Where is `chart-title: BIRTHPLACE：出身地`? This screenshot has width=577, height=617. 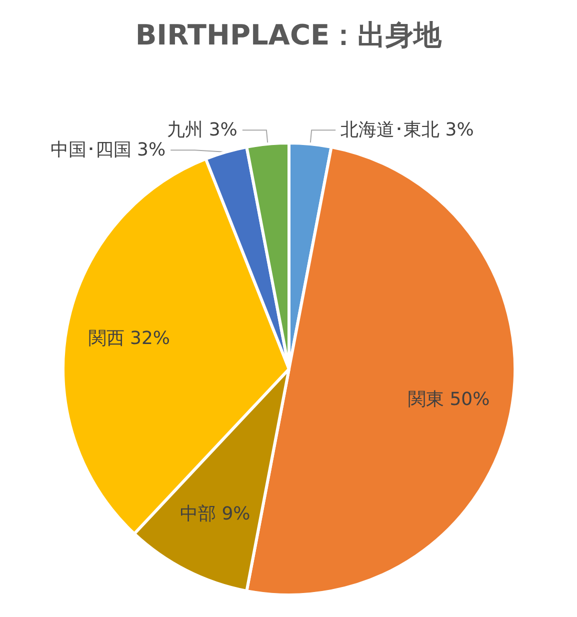
chart-title: BIRTHPLACE：出身地 is located at coordinates (289, 35).